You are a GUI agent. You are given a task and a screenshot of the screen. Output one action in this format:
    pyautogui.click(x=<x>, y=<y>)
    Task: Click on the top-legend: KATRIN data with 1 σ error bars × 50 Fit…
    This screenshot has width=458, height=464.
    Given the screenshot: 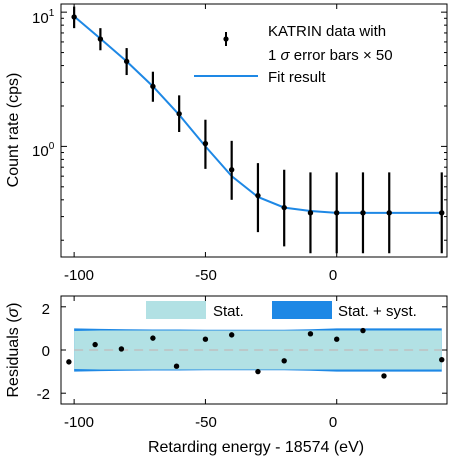 What is the action you would take?
    pyautogui.click(x=293, y=54)
    